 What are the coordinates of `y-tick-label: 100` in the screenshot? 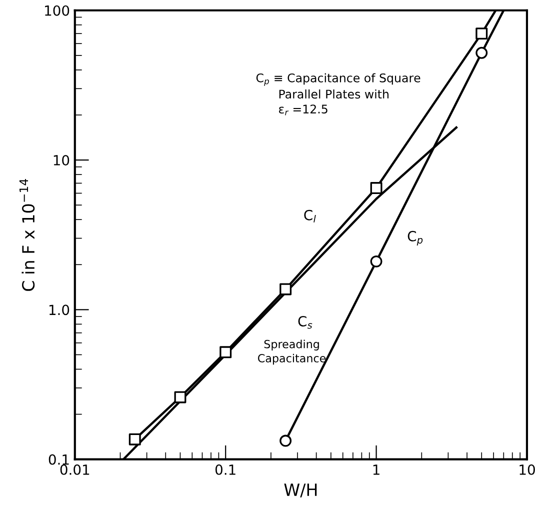 It's located at (57, 10).